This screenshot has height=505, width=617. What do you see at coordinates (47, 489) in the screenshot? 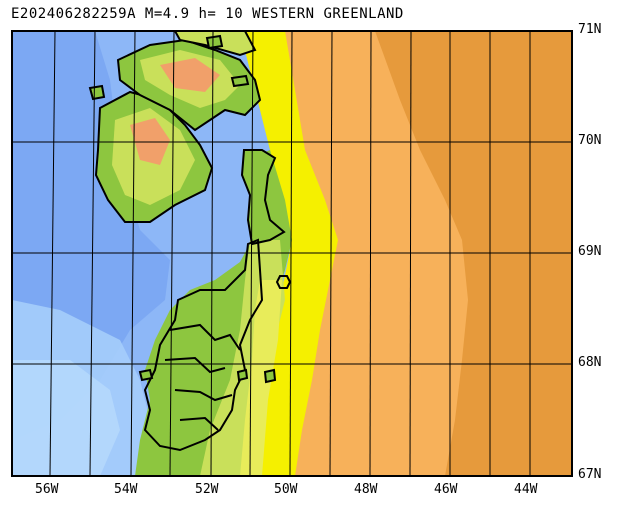
I see `lon-label-56w: 56W` at bounding box center [47, 489].